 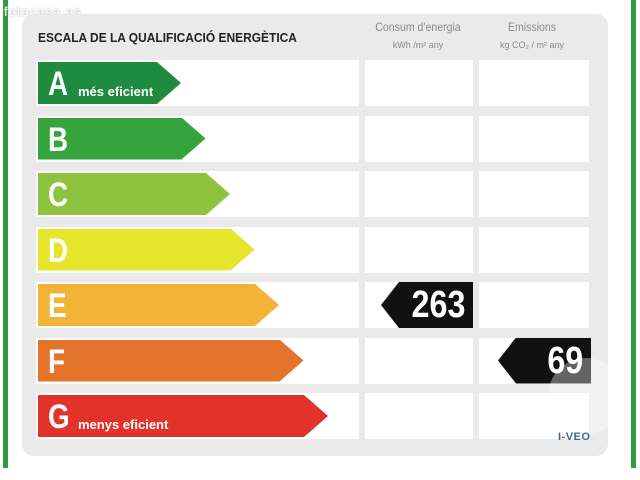 I want to click on rating-label-panel: C, so click(x=197, y=194).